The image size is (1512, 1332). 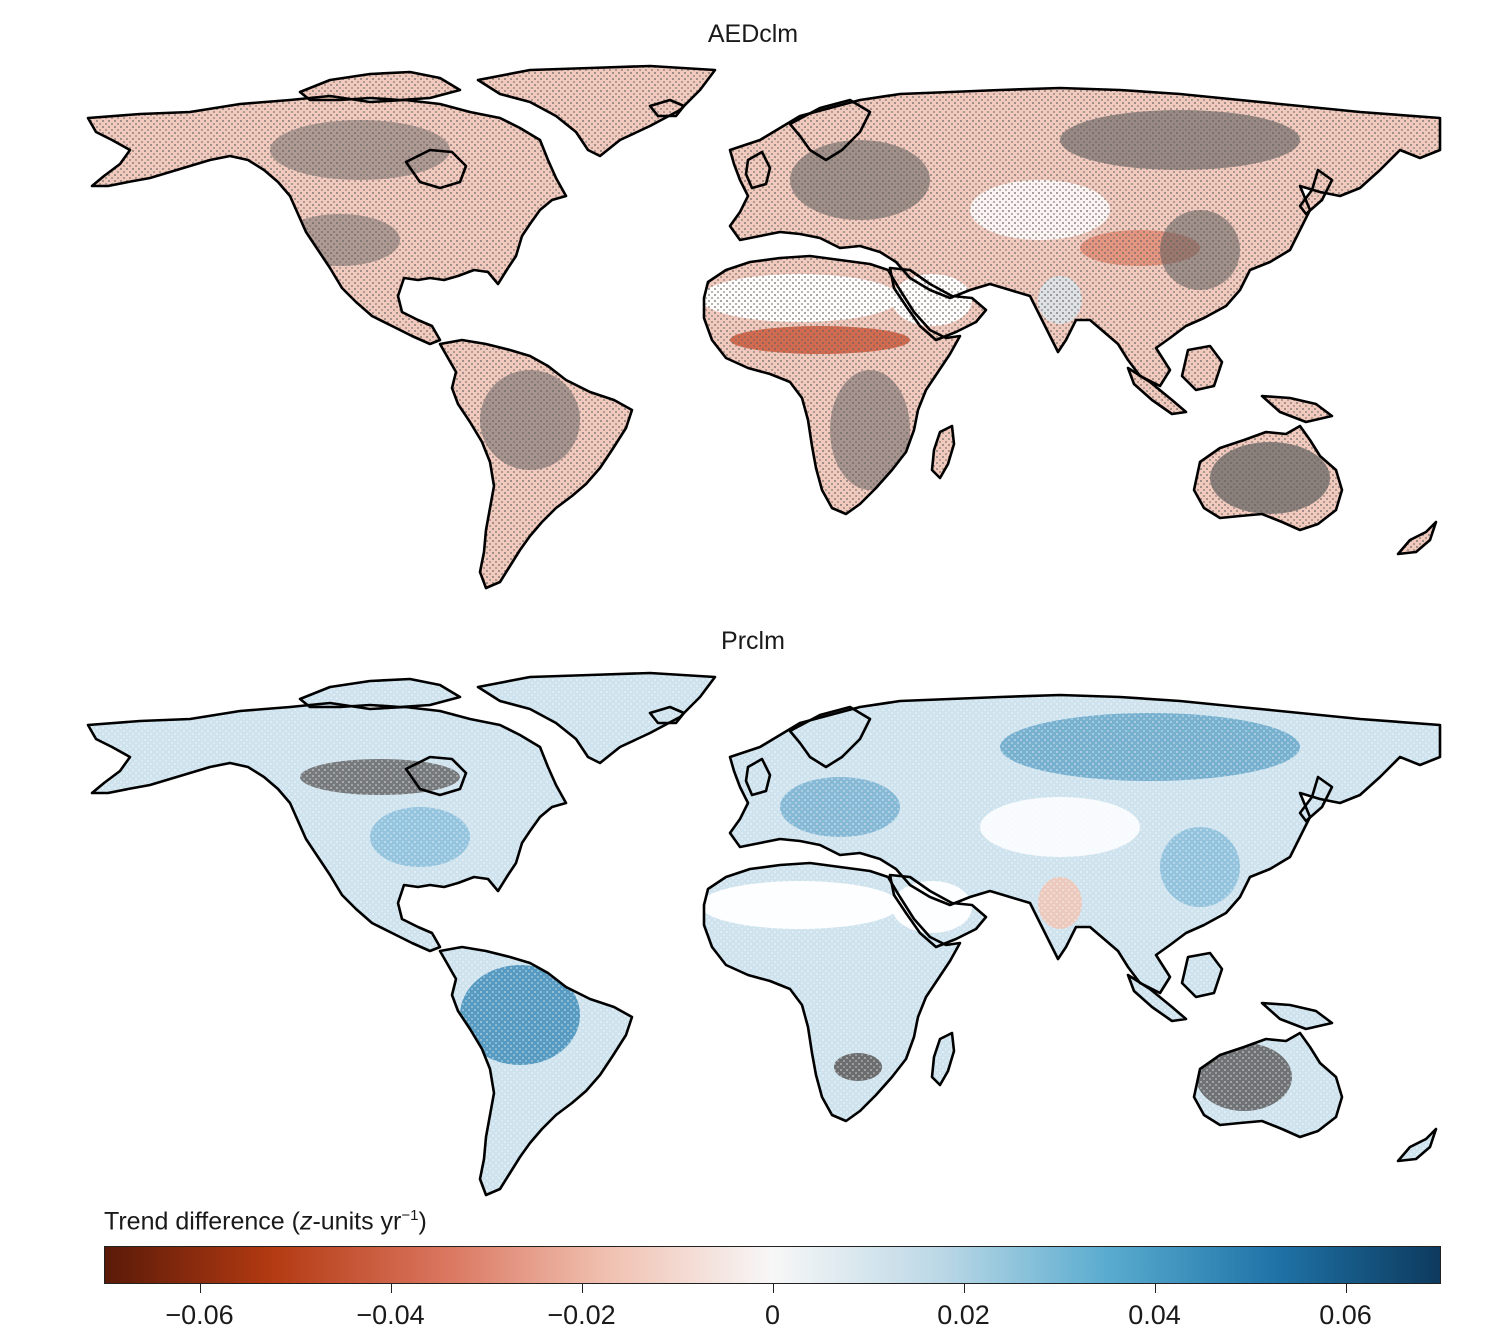 I want to click on colorbar-tick-label: 0.02, so click(x=963, y=1315).